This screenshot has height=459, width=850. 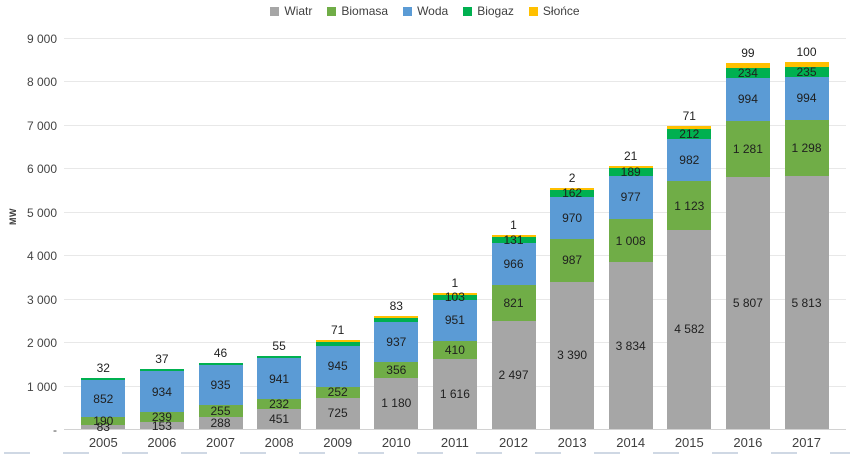 I want to click on y-tick-label: 9 000, so click(x=41, y=39).